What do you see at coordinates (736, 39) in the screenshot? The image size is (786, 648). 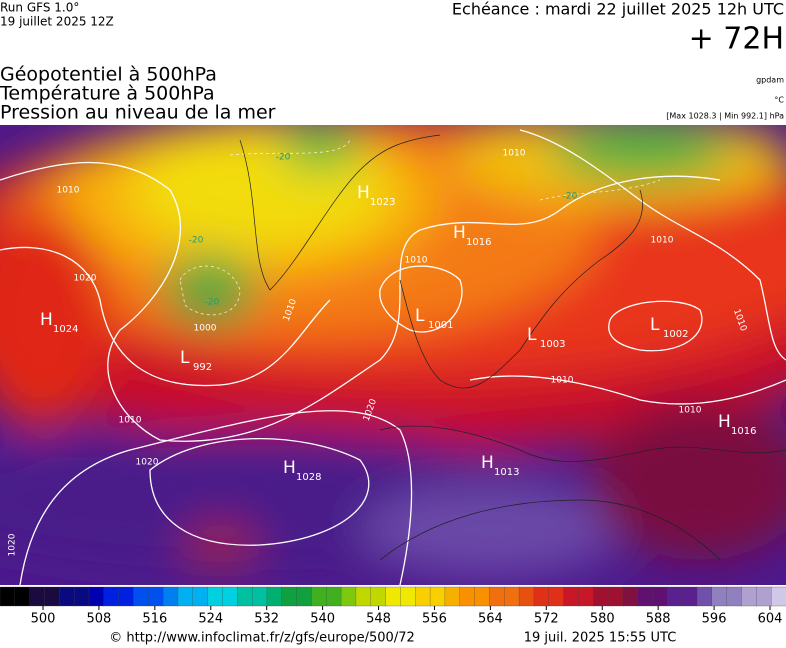 I see `lead-time: + 72H` at bounding box center [736, 39].